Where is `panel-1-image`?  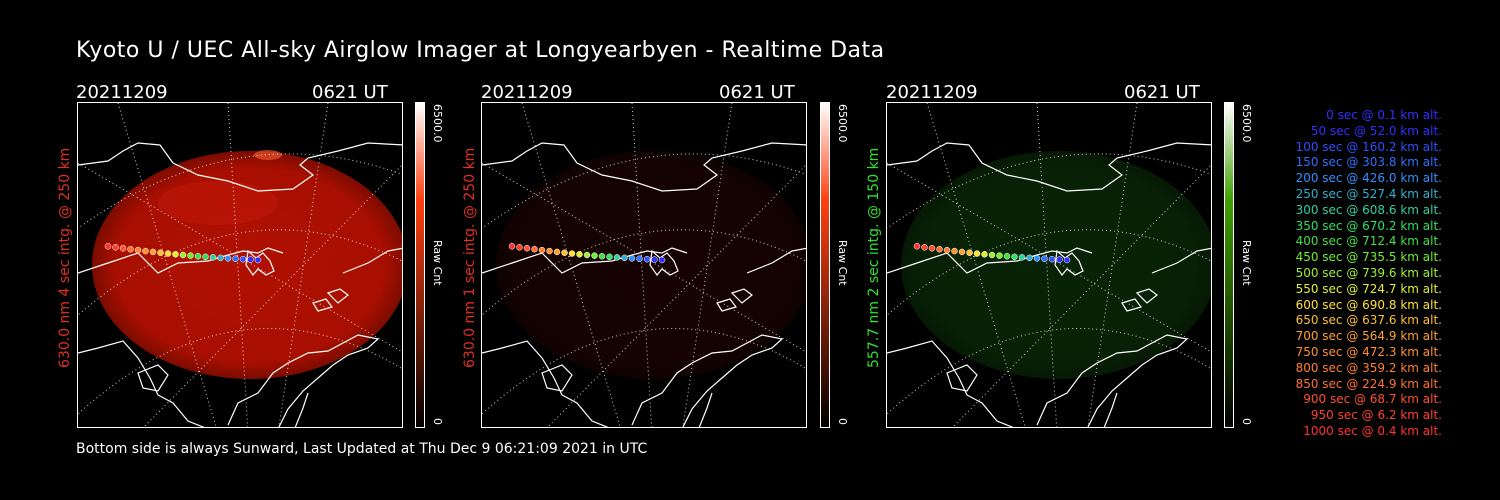
panel-1-image is located at coordinates (240, 265).